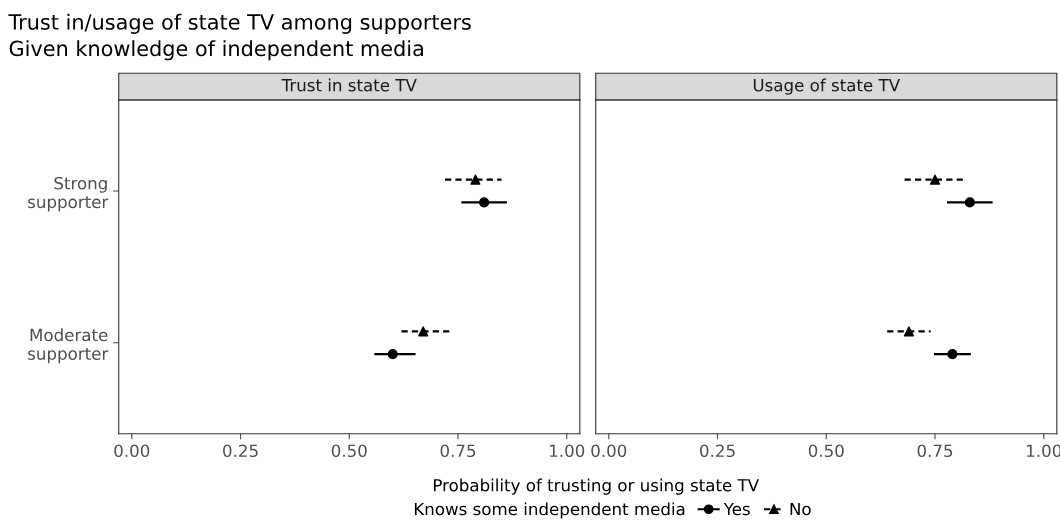 The image size is (1060, 529). I want to click on y-tick-label: Moderate supporter, so click(68, 346).